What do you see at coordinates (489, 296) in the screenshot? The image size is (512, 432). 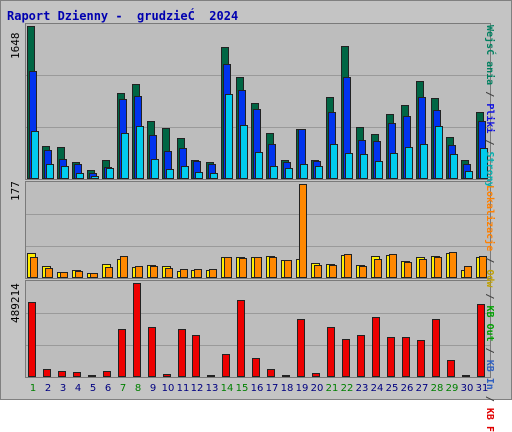 I see `legend-bottom-item-3: /` at bounding box center [489, 296].